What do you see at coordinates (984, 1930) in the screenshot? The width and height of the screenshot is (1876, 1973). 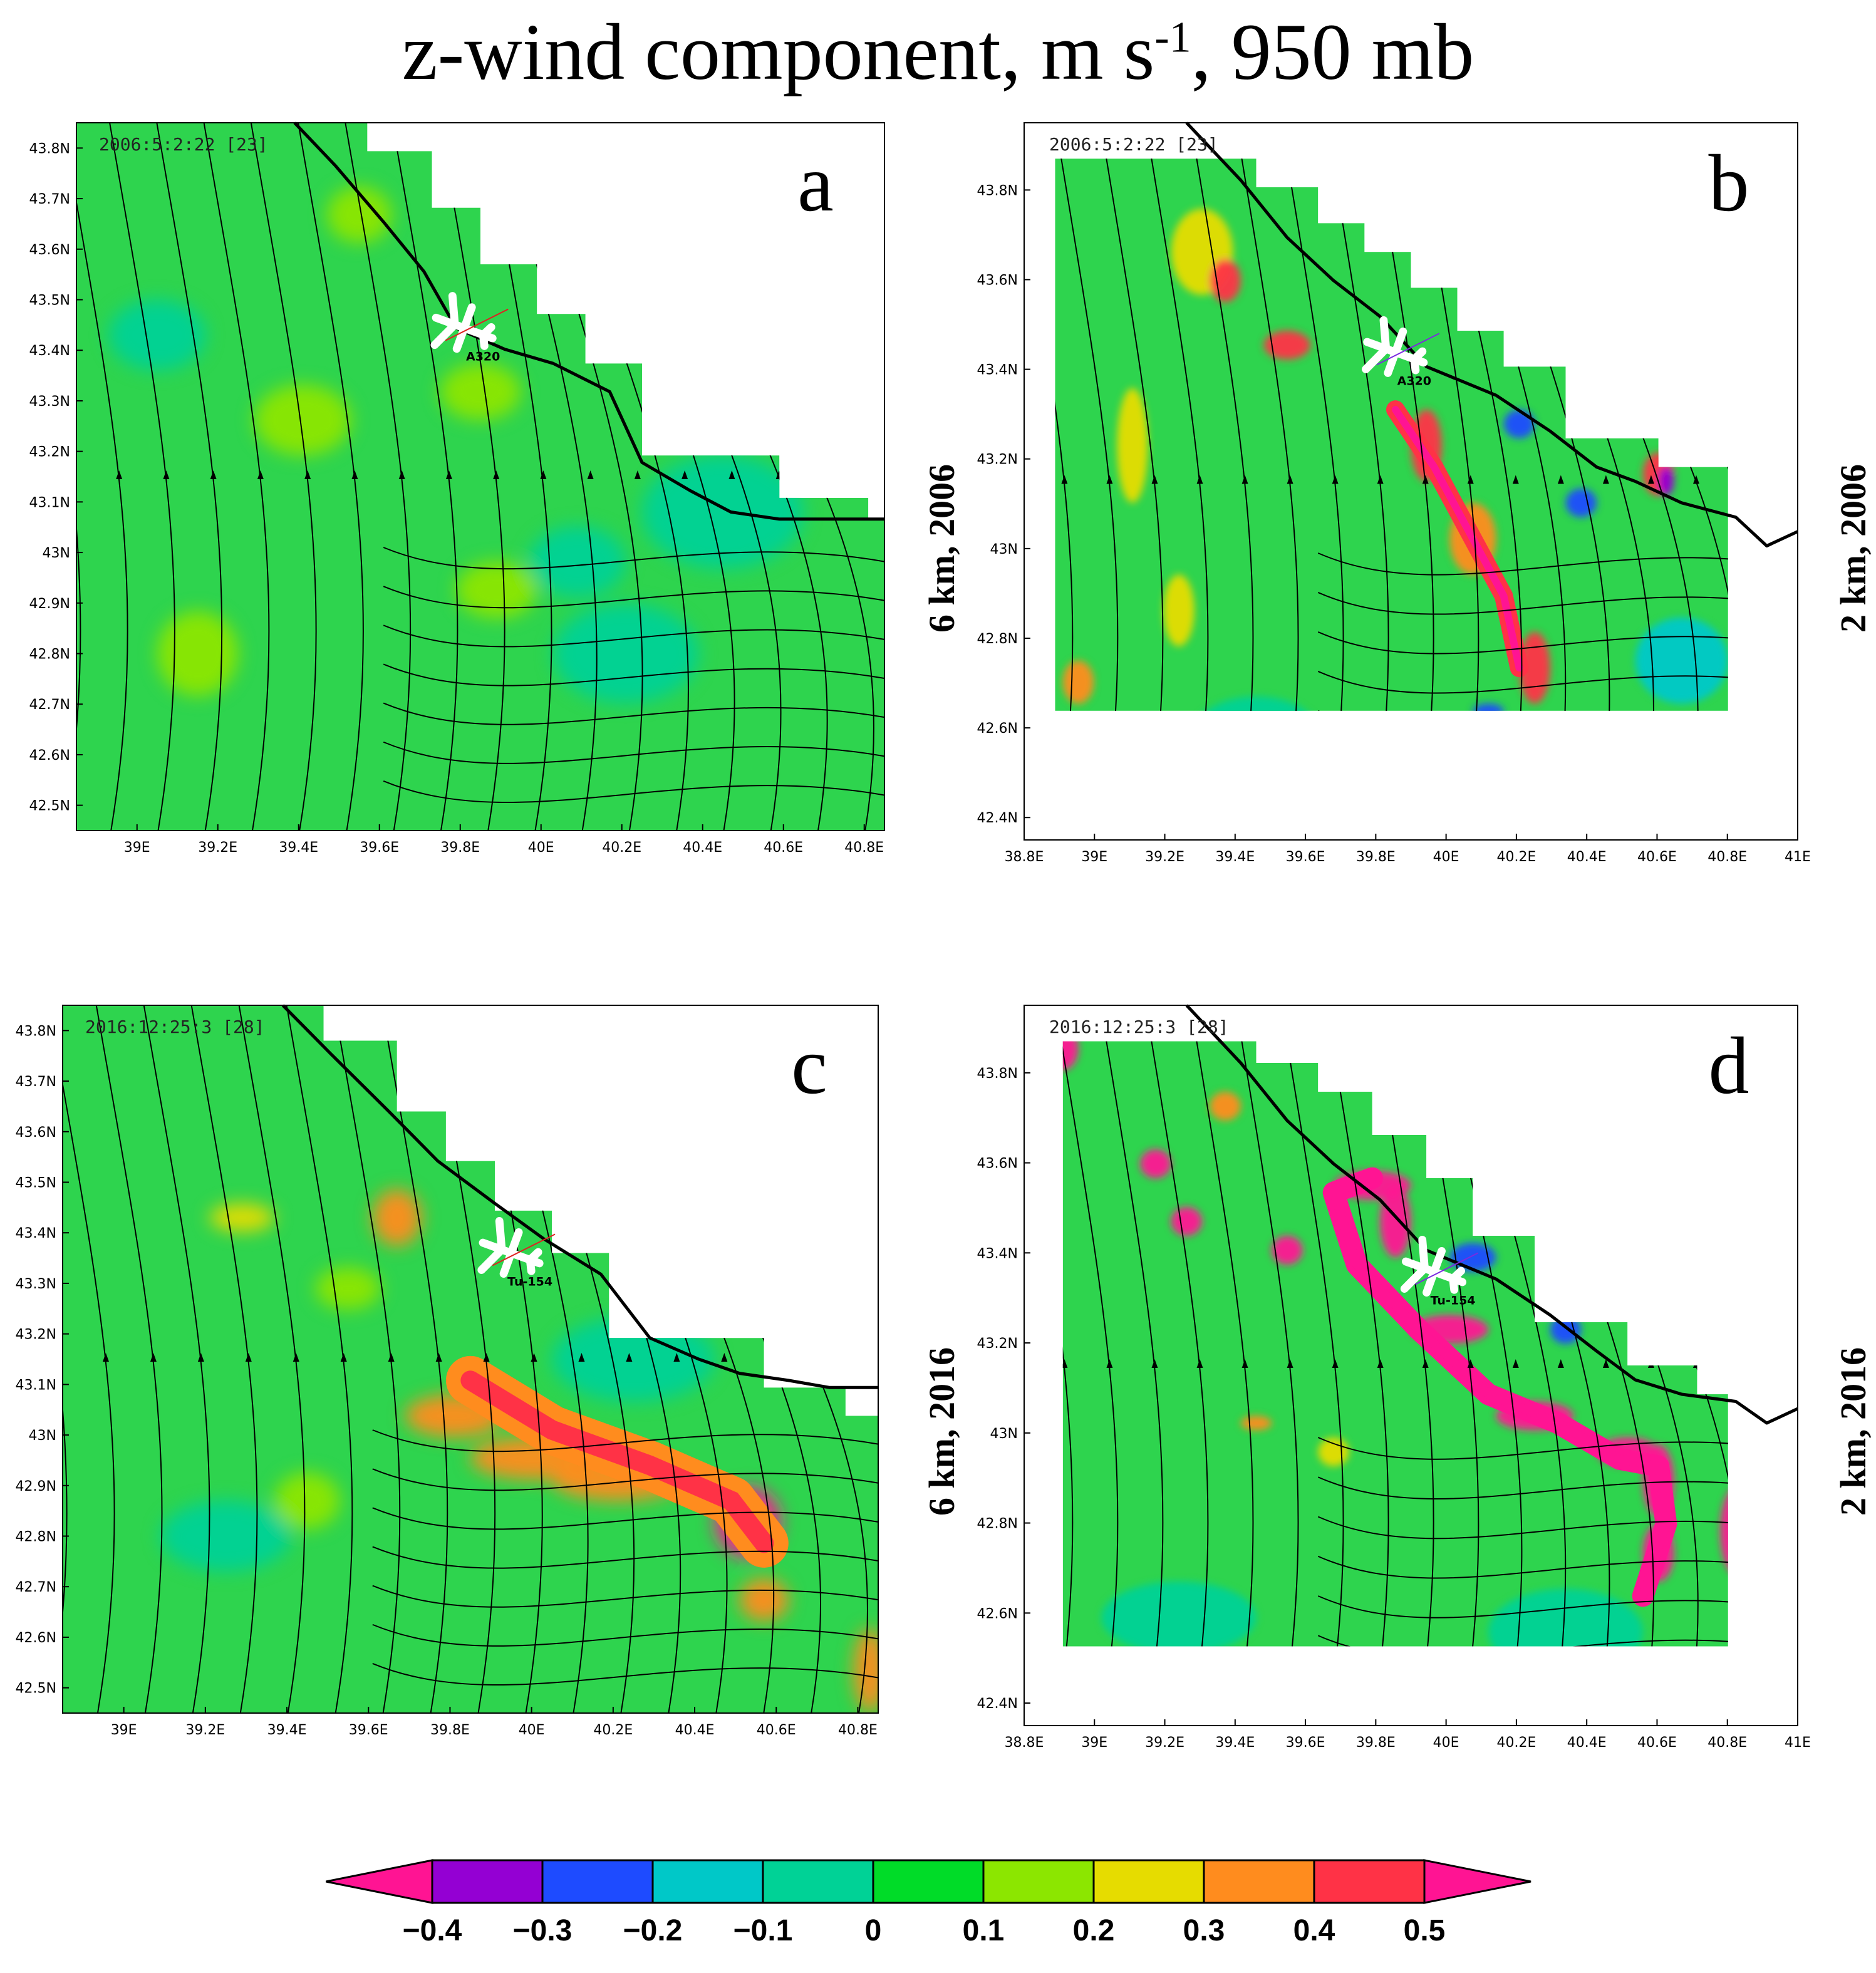 I see `colorbar-label: 0.1` at bounding box center [984, 1930].